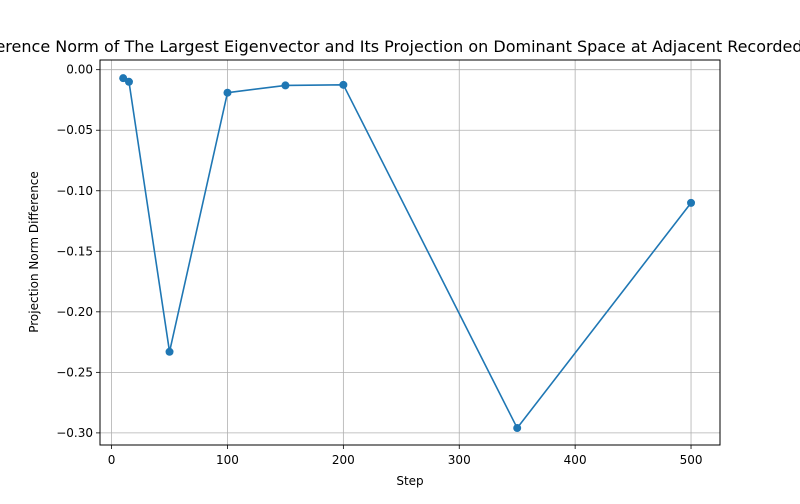 The width and height of the screenshot is (800, 504). Describe the element at coordinates (74, 251) in the screenshot. I see `y-tick-label: −0.15` at that location.